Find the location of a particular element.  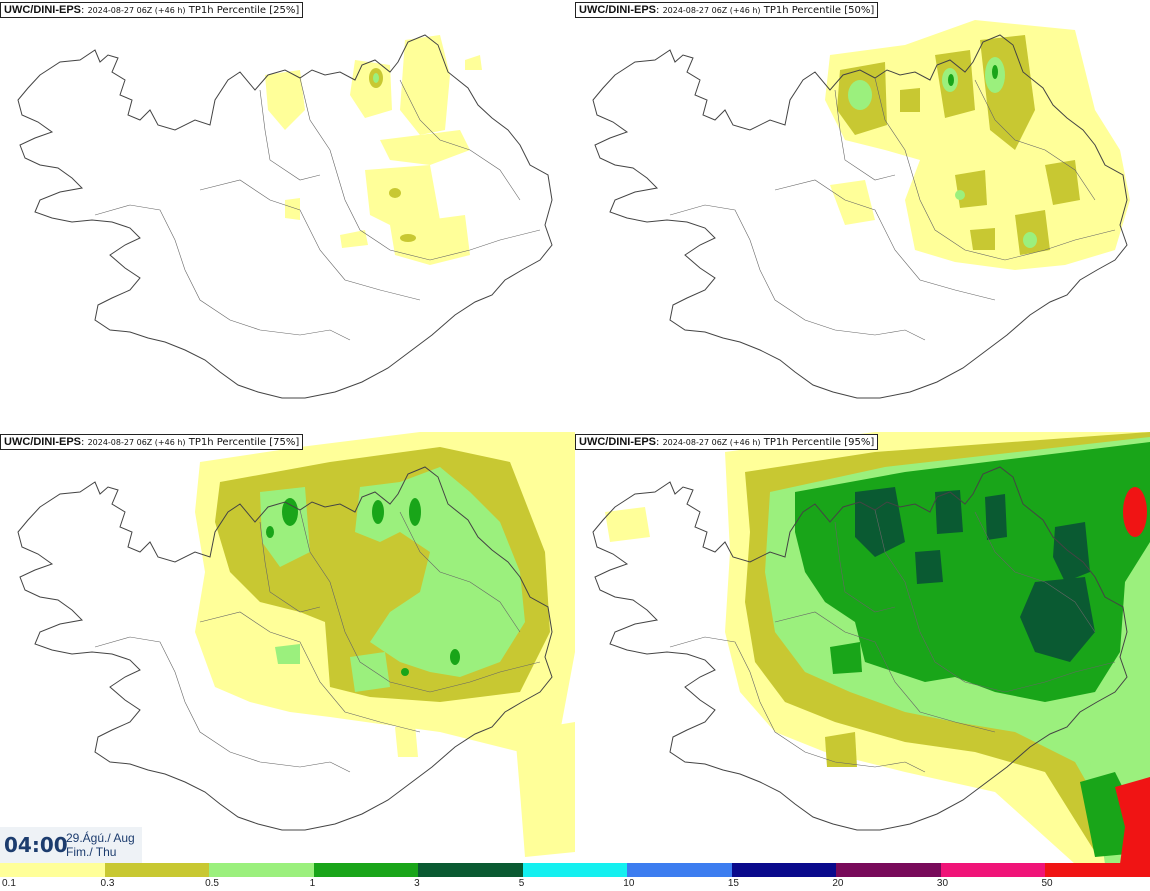

panel-title: TP1h Percentile [75%] is located at coordinates (244, 442).